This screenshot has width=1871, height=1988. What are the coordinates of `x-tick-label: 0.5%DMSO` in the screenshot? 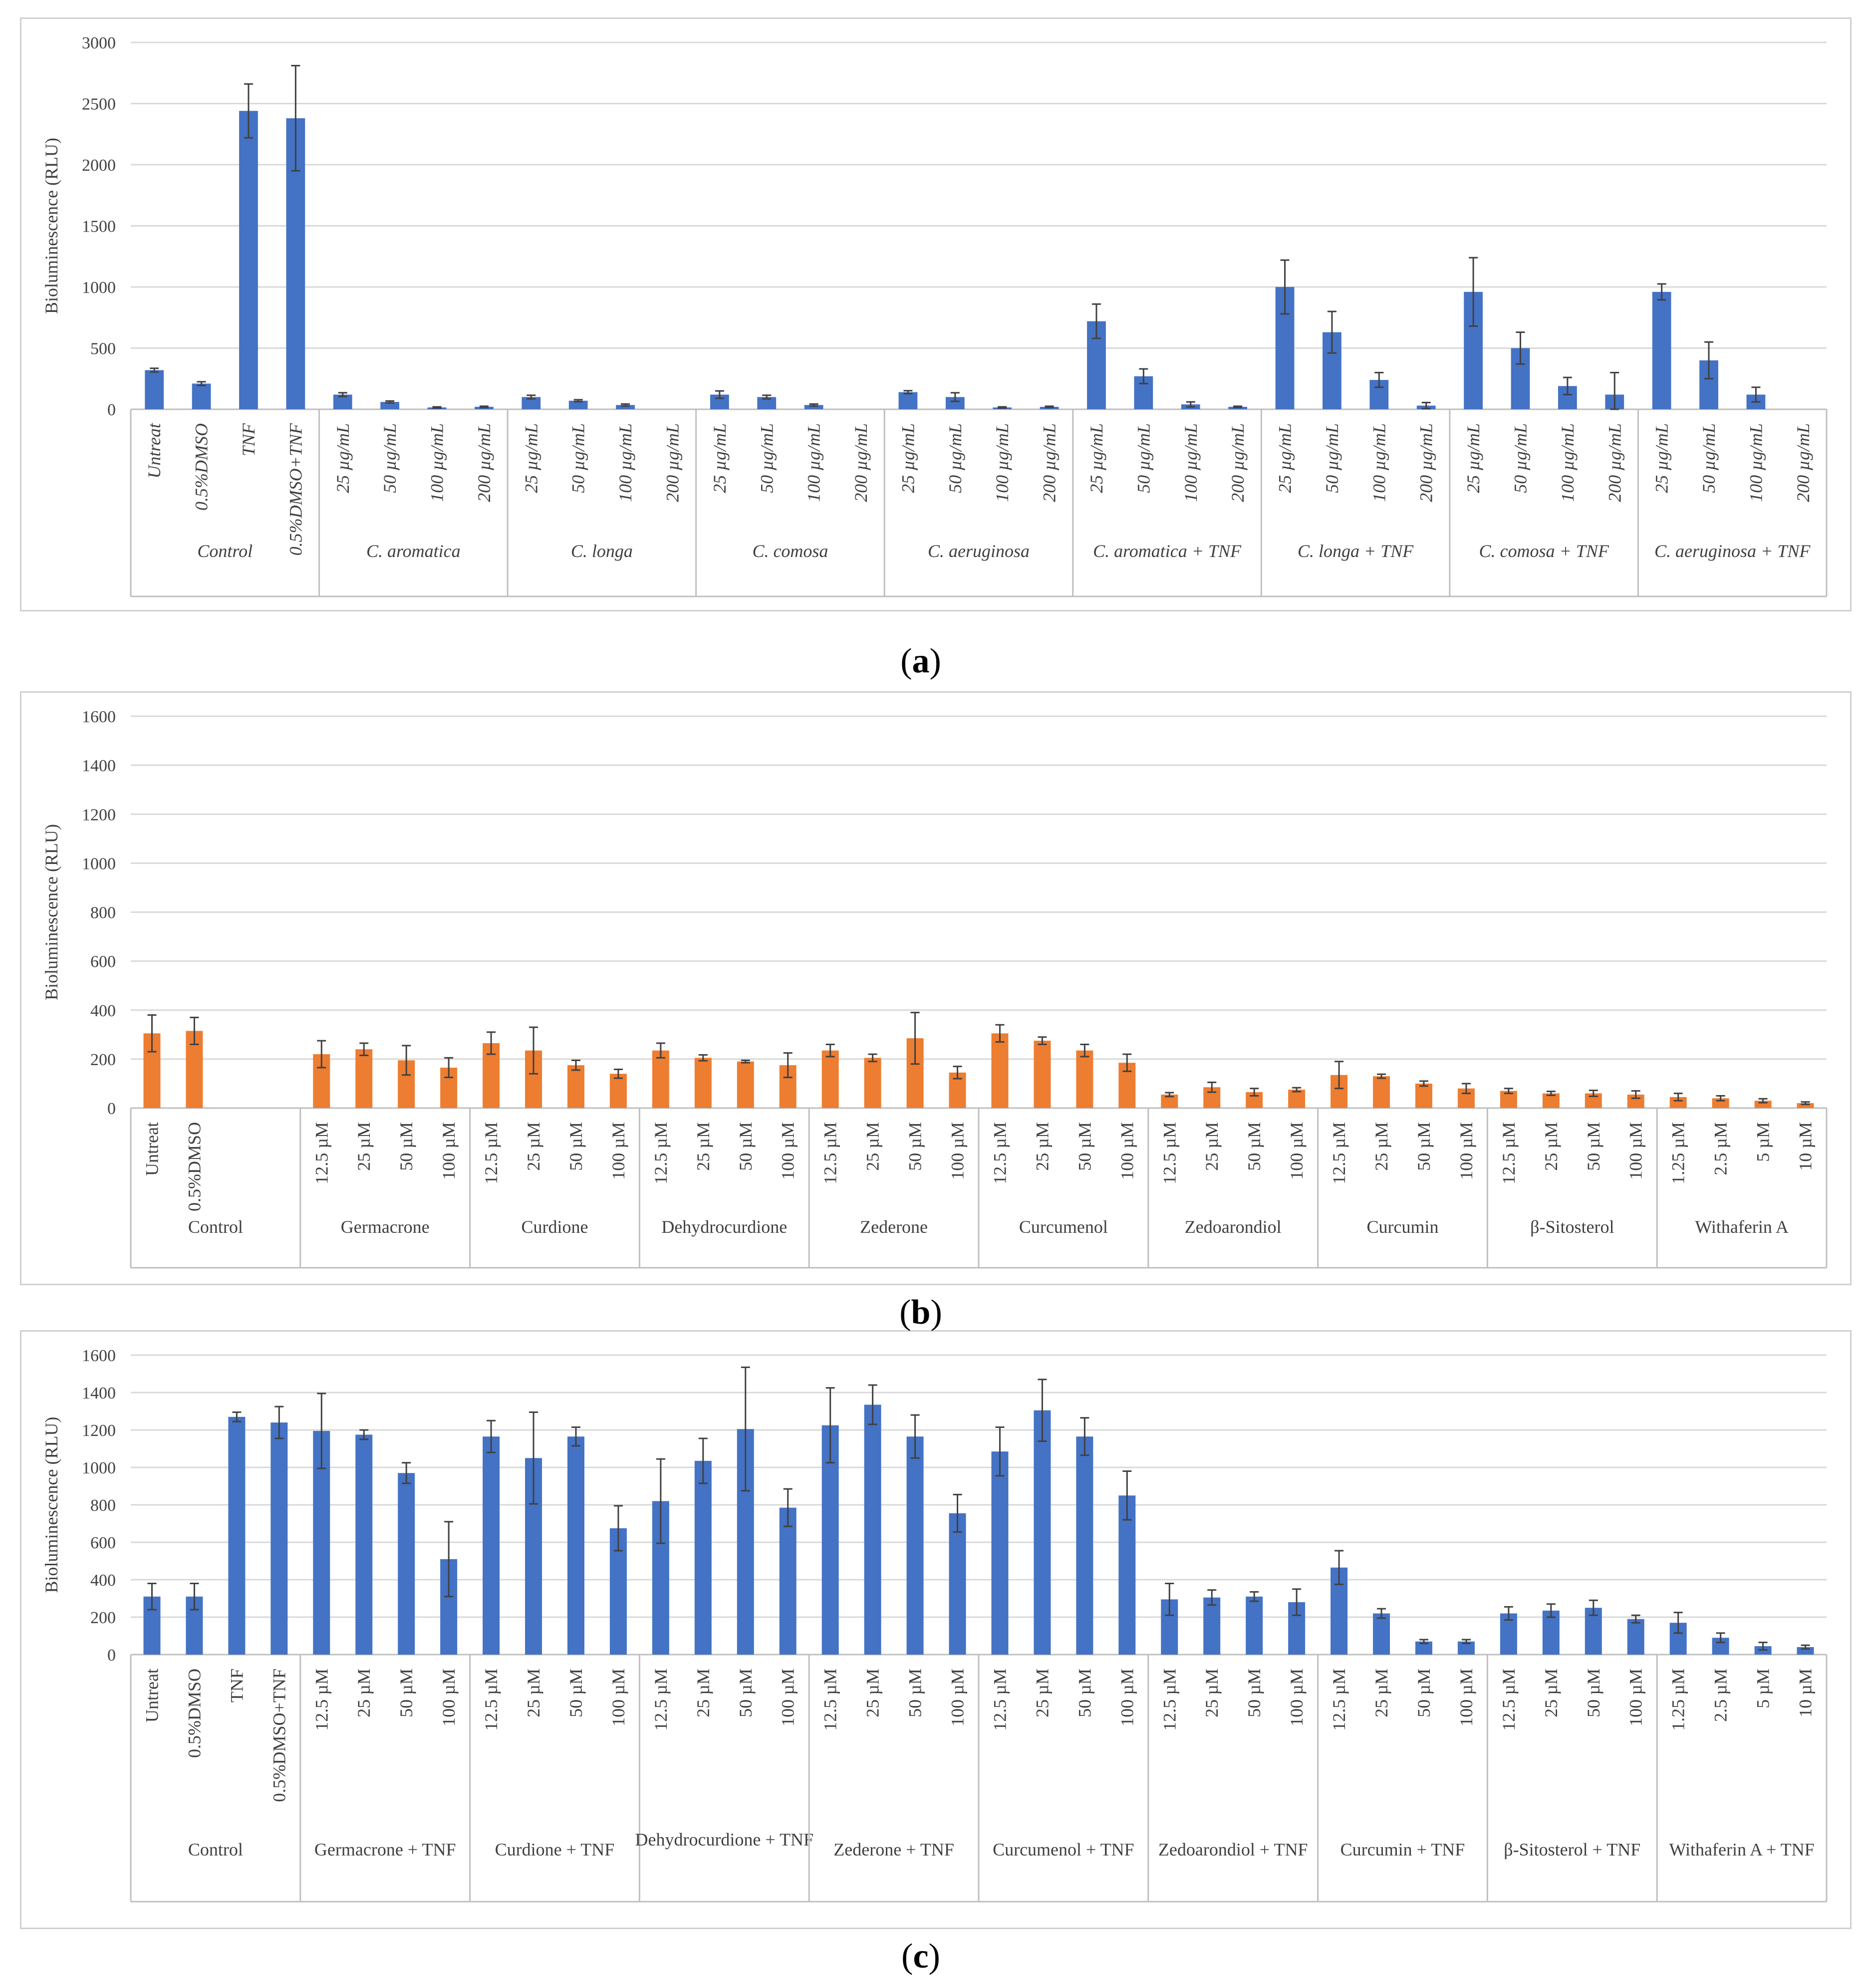 It's located at (194, 1166).